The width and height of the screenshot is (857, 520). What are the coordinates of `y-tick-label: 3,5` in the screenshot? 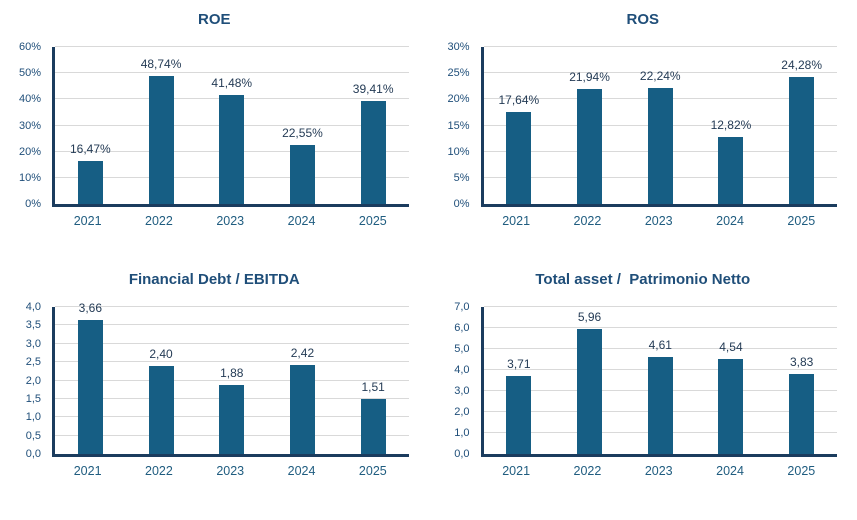 It's located at (33, 325).